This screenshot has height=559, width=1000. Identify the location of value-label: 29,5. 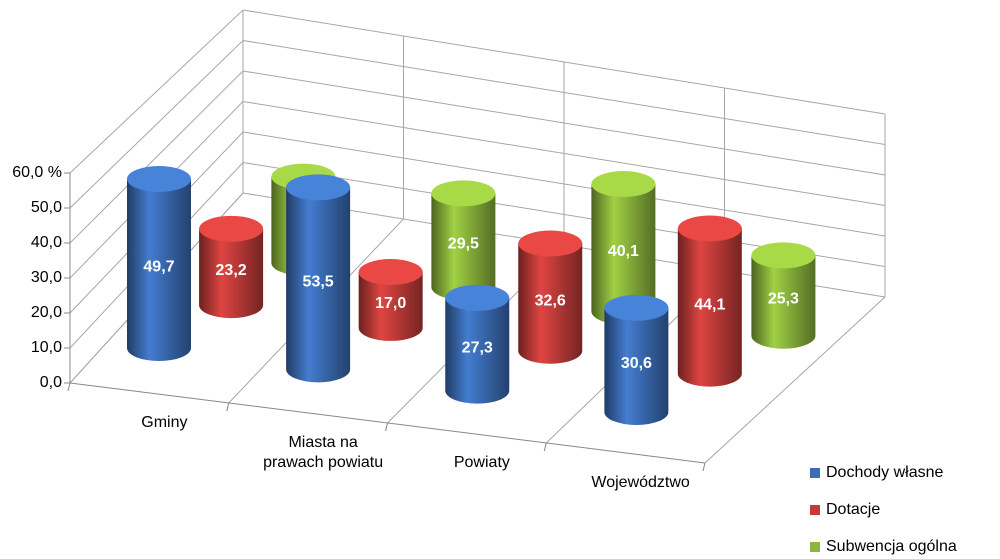
(463, 243).